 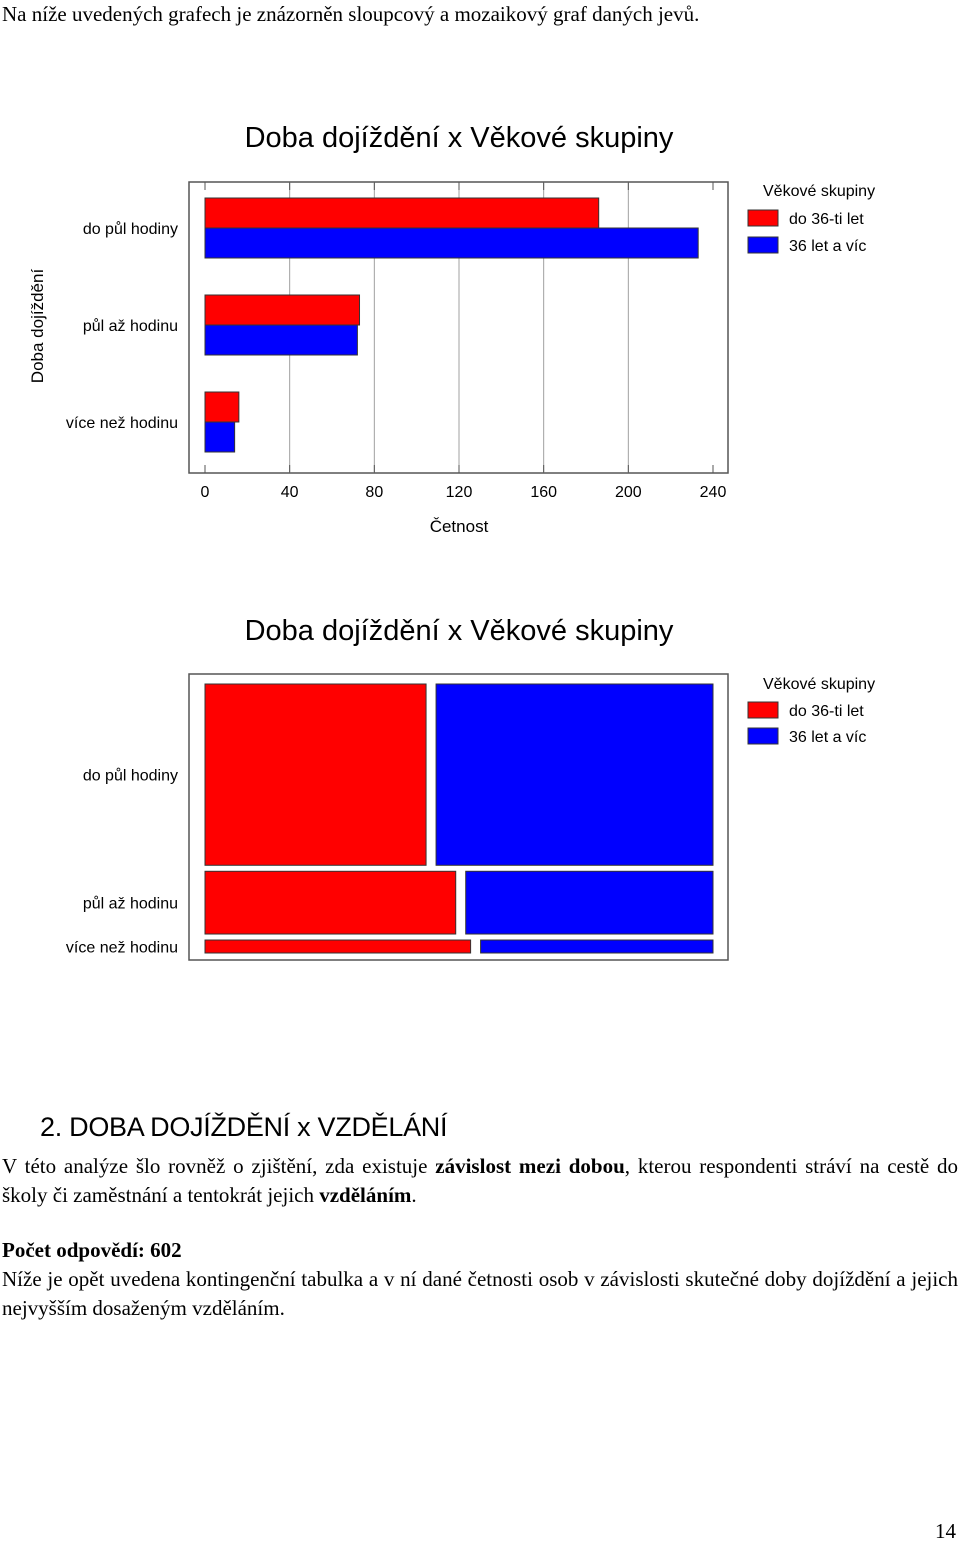 What do you see at coordinates (244, 1127) in the screenshot?
I see `section-heading: 2. DOBA DOJÍŽDĚNÍ x VZDĚLÁNÍ` at bounding box center [244, 1127].